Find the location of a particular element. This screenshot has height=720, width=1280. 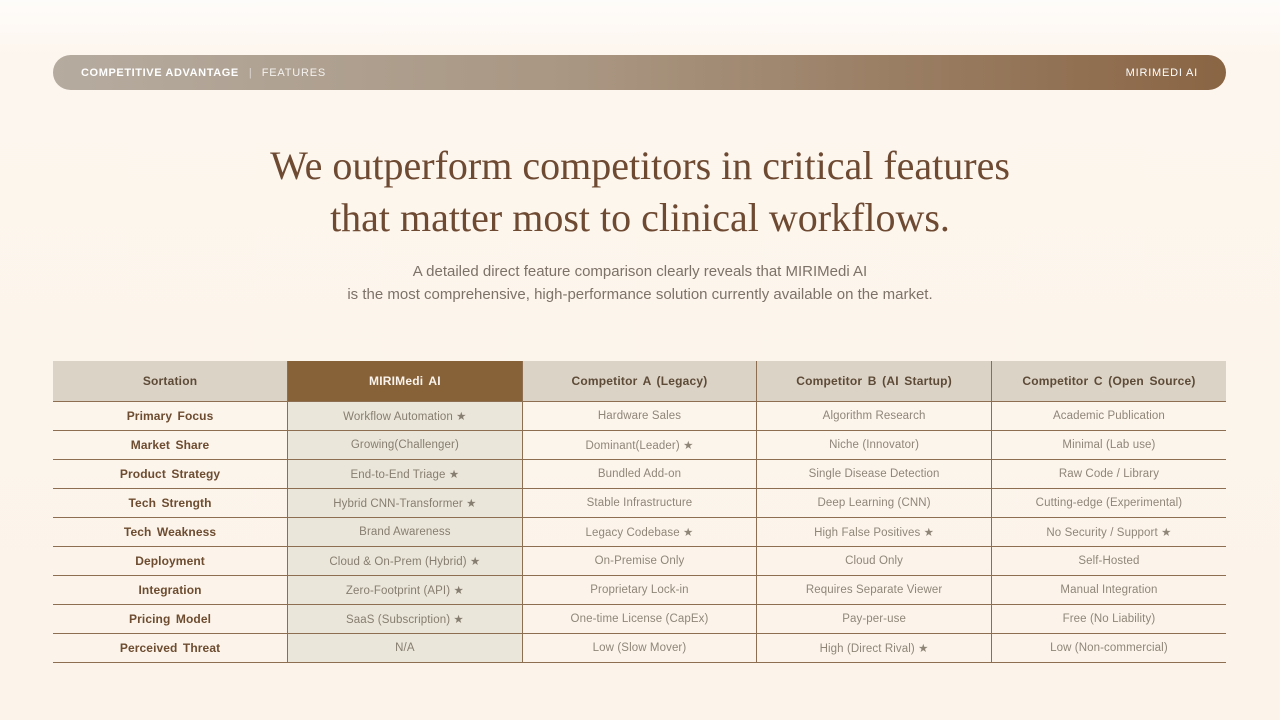

cell-competitor-a: Dominant(Leader) ★ is located at coordinates (639, 445).